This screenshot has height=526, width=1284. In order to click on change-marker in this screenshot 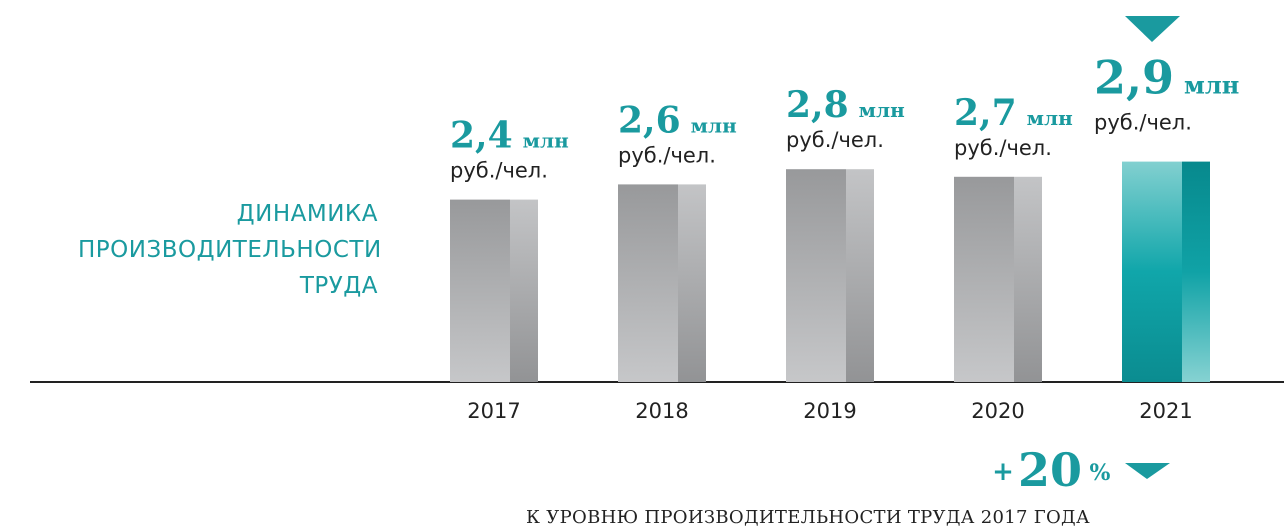, I will do `click(1147, 471)`.